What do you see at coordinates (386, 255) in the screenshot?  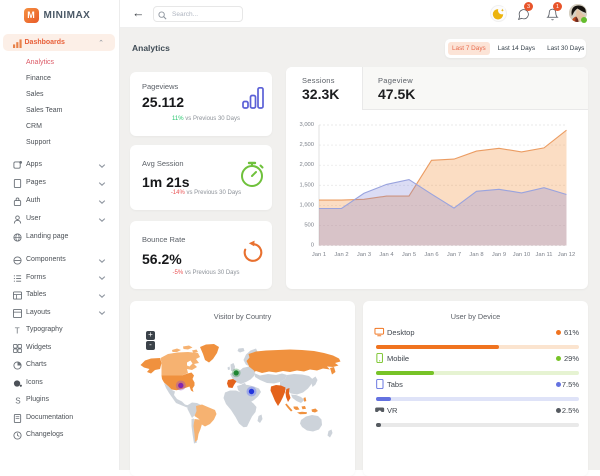 I see `svg-text: Jan 4` at bounding box center [386, 255].